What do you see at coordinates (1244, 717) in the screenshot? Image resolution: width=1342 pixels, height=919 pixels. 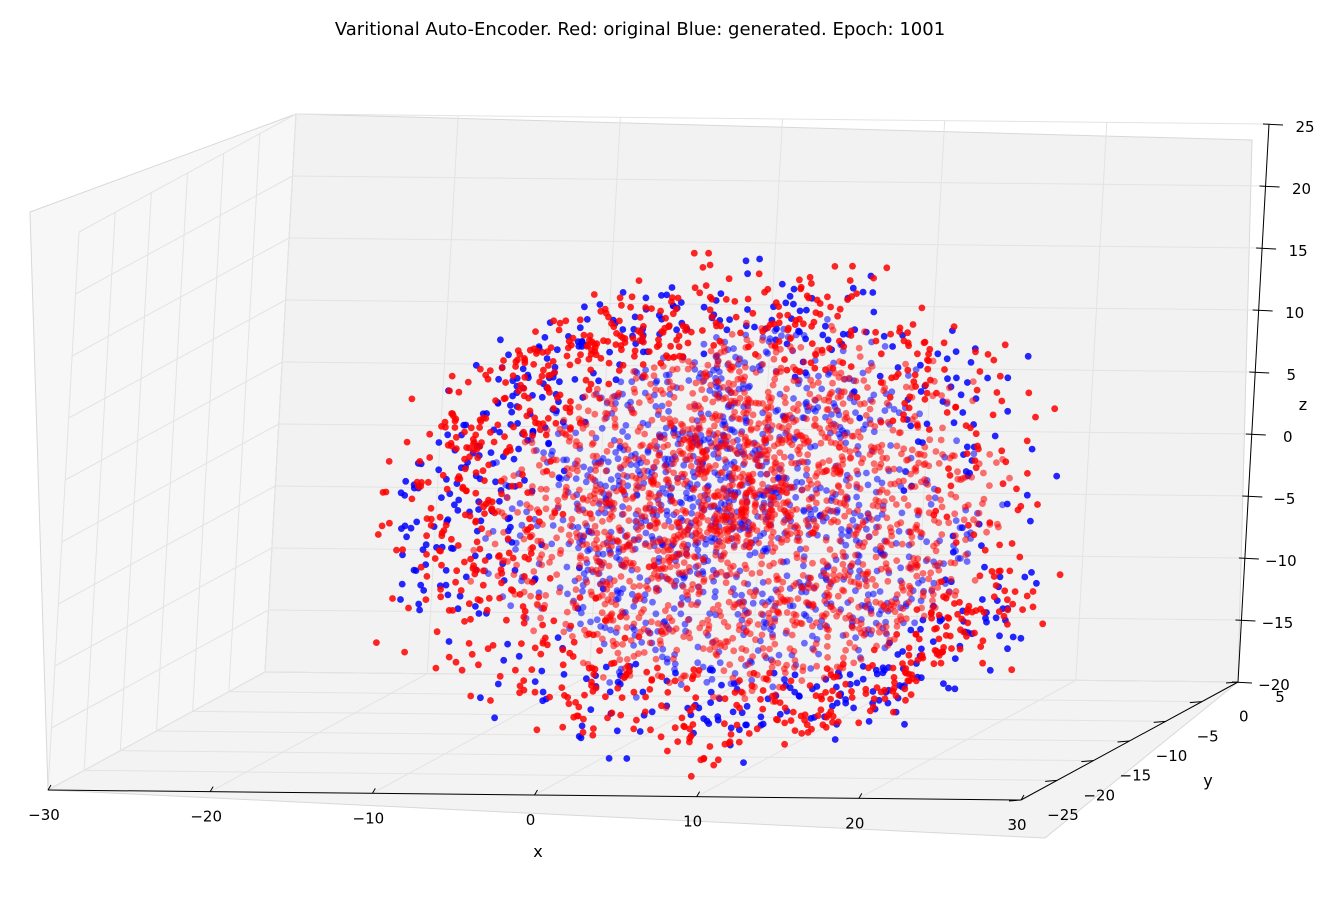 I see `y-tick-label: 0` at bounding box center [1244, 717].